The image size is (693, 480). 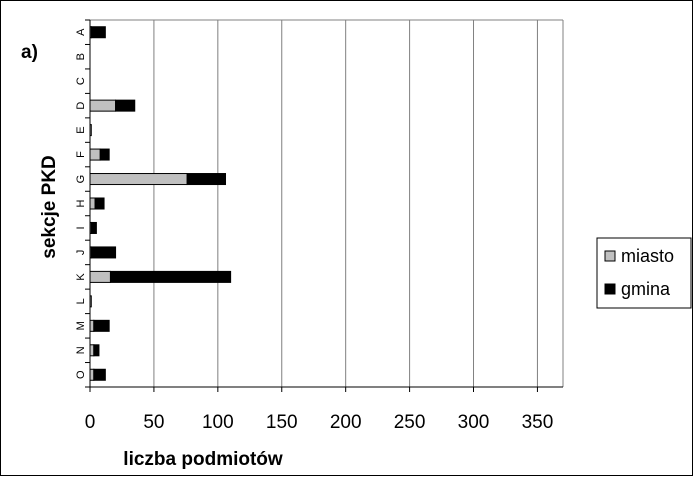 What do you see at coordinates (92, 350) in the screenshot?
I see `bar-miasto-N` at bounding box center [92, 350].